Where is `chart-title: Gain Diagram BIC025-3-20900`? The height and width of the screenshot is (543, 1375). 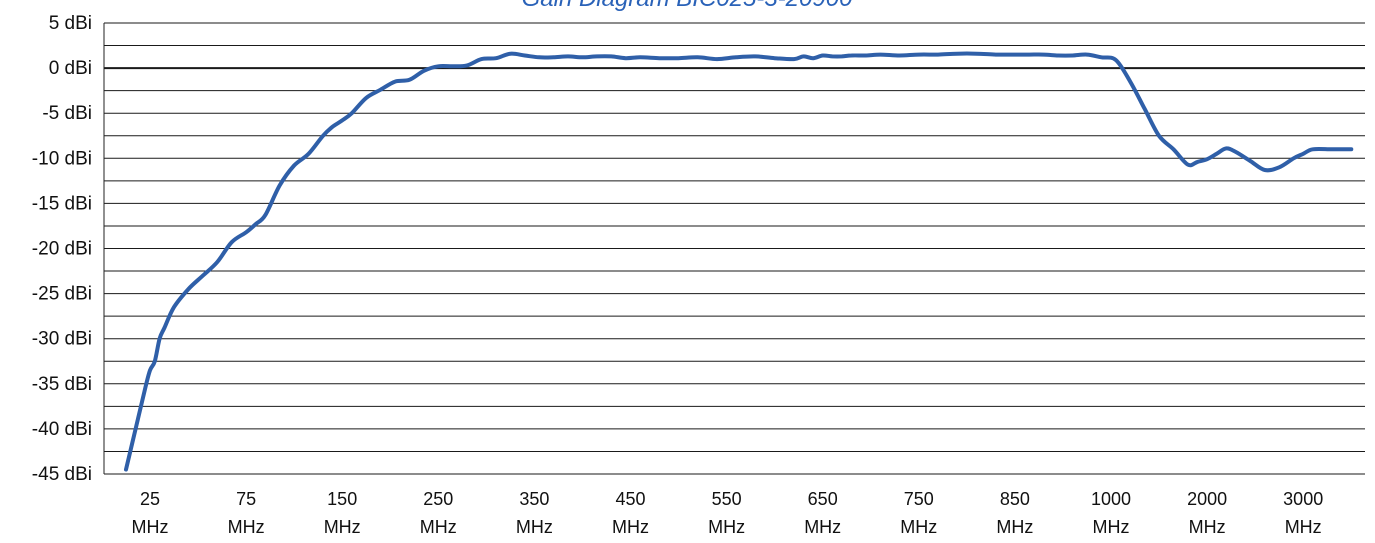 chart-title: Gain Diagram BIC025-3-20900 is located at coordinates (687, 6).